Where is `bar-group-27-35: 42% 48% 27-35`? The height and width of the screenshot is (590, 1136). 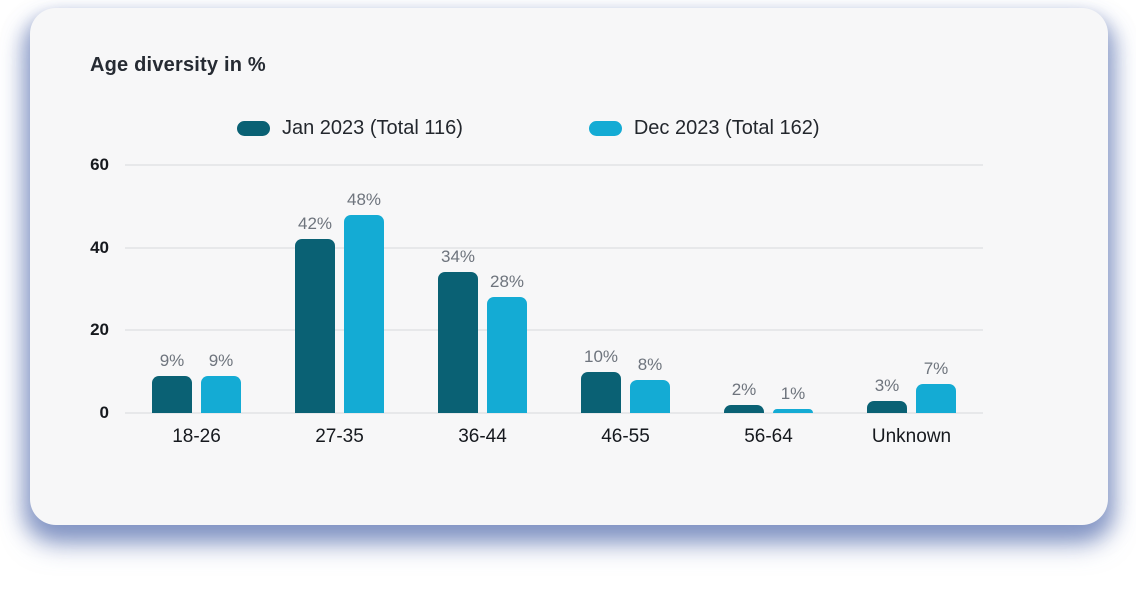
bar-group-27-35: 42% 48% 27-35 is located at coordinates (339, 306).